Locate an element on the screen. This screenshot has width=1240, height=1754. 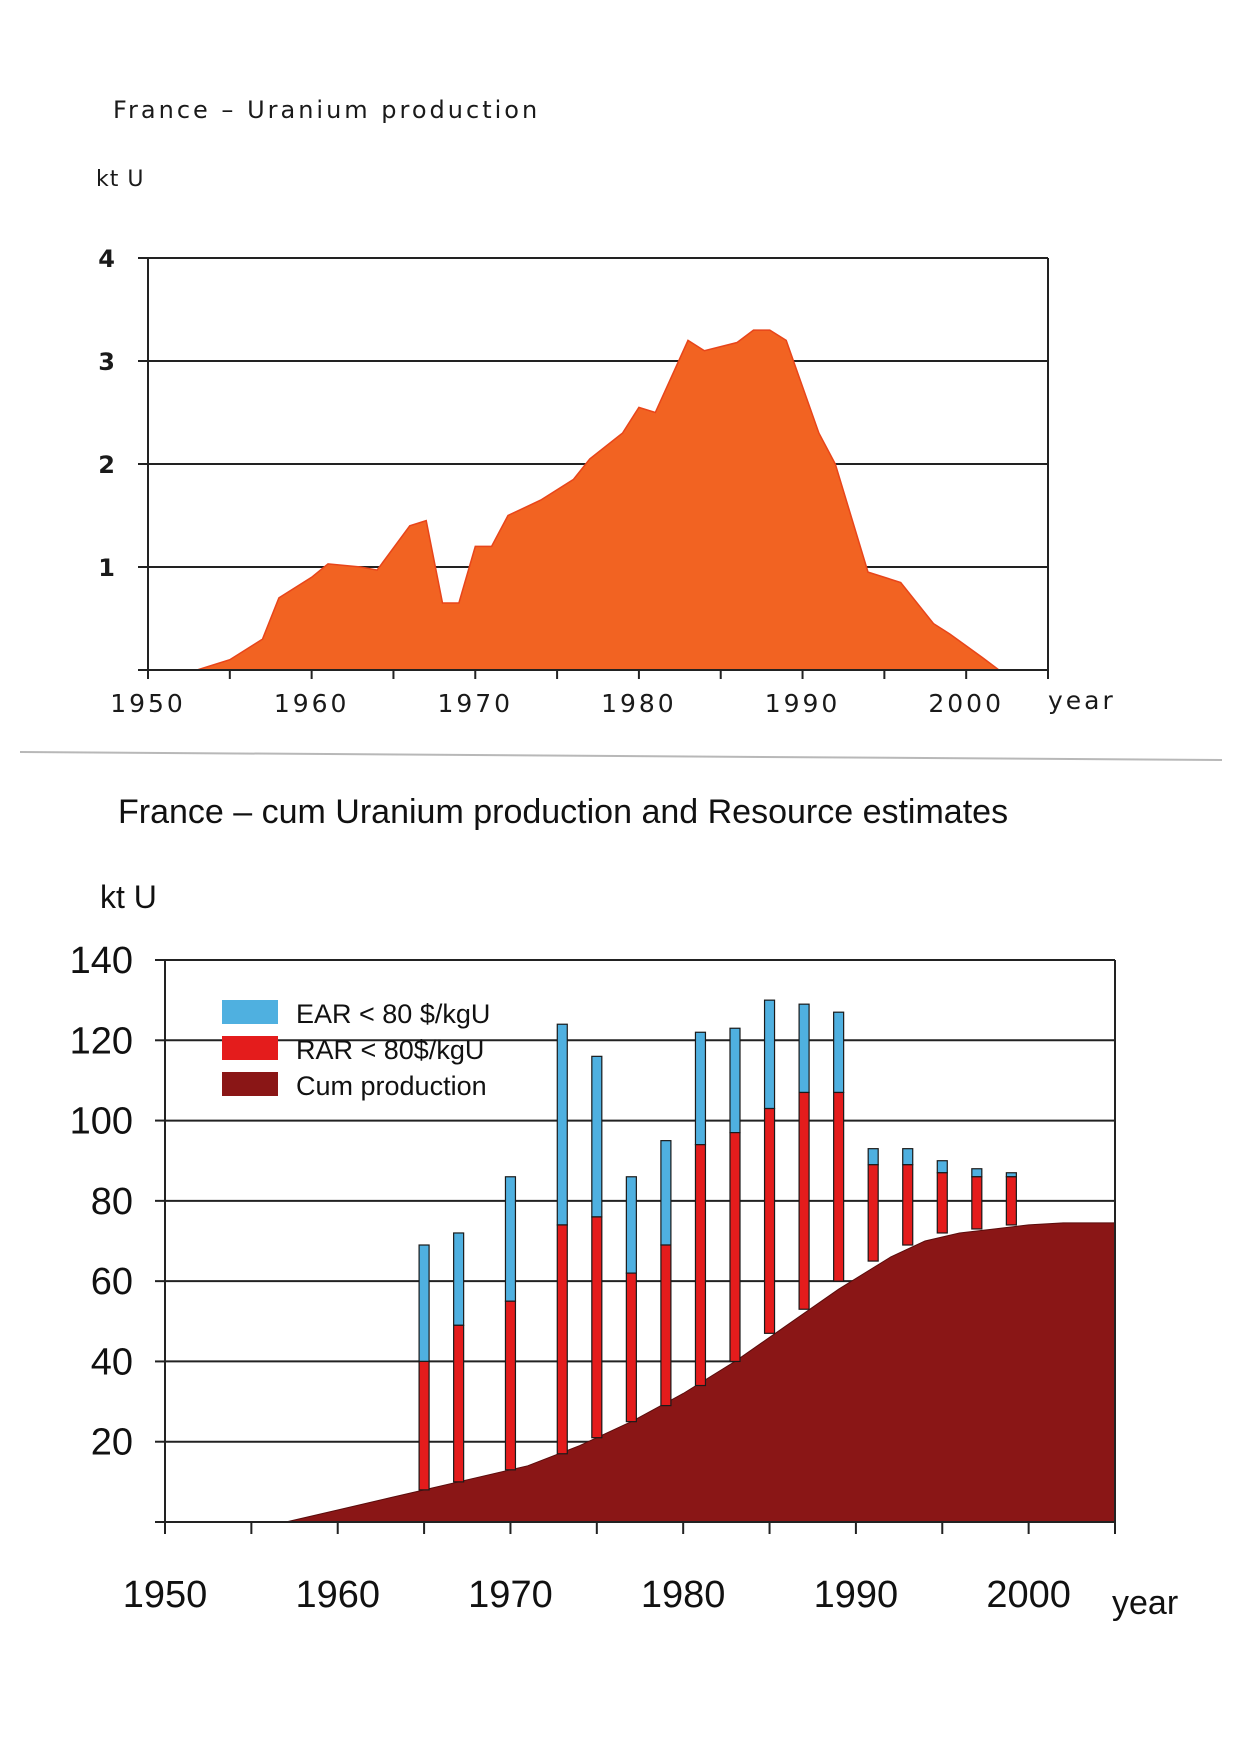
chart1-x-tick-label: 1950 is located at coordinates (148, 703).